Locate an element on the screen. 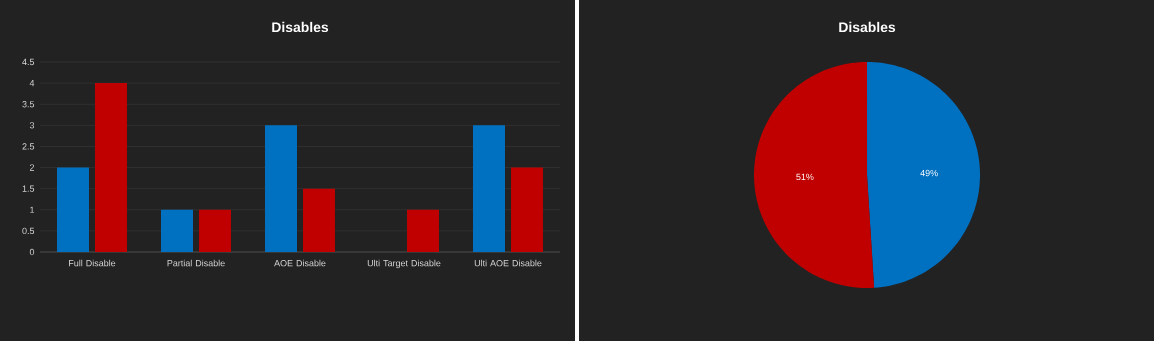 The image size is (1154, 341). y-tick-label: 3 is located at coordinates (32, 125).